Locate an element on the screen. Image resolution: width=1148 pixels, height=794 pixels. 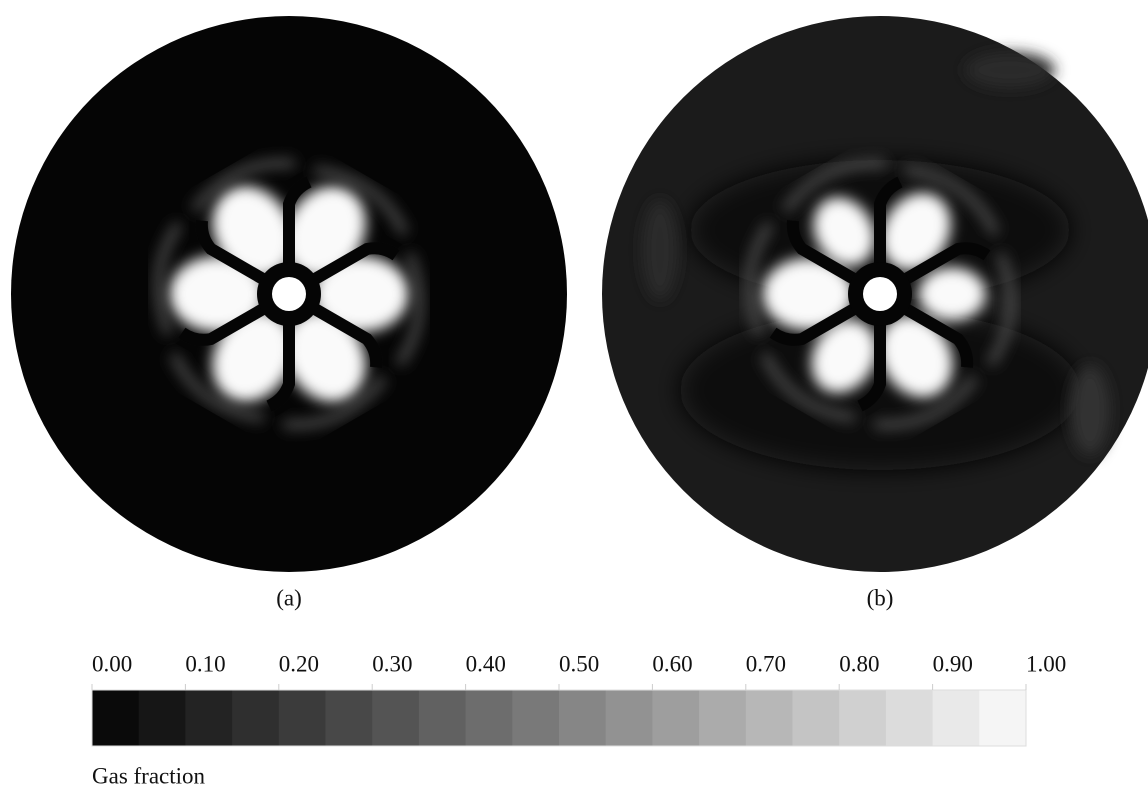
panel-label: (a) is located at coordinates (289, 597).